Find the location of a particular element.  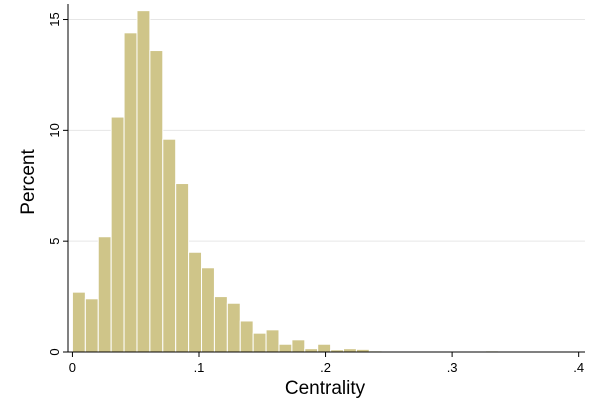

x-axis-ticks: 0 .1 .2 .3 .4 is located at coordinates (326, 363).